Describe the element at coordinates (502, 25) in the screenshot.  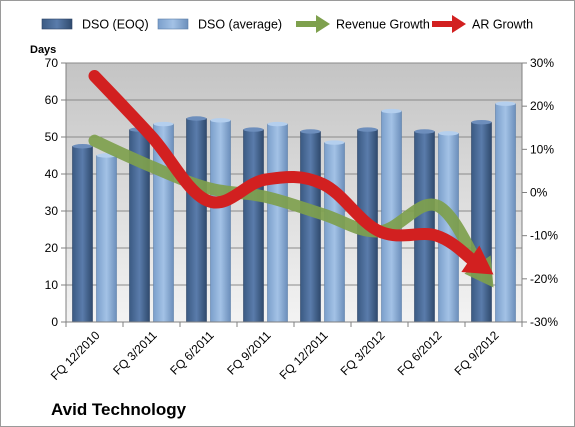
I see `legend-label: AR Growth` at that location.